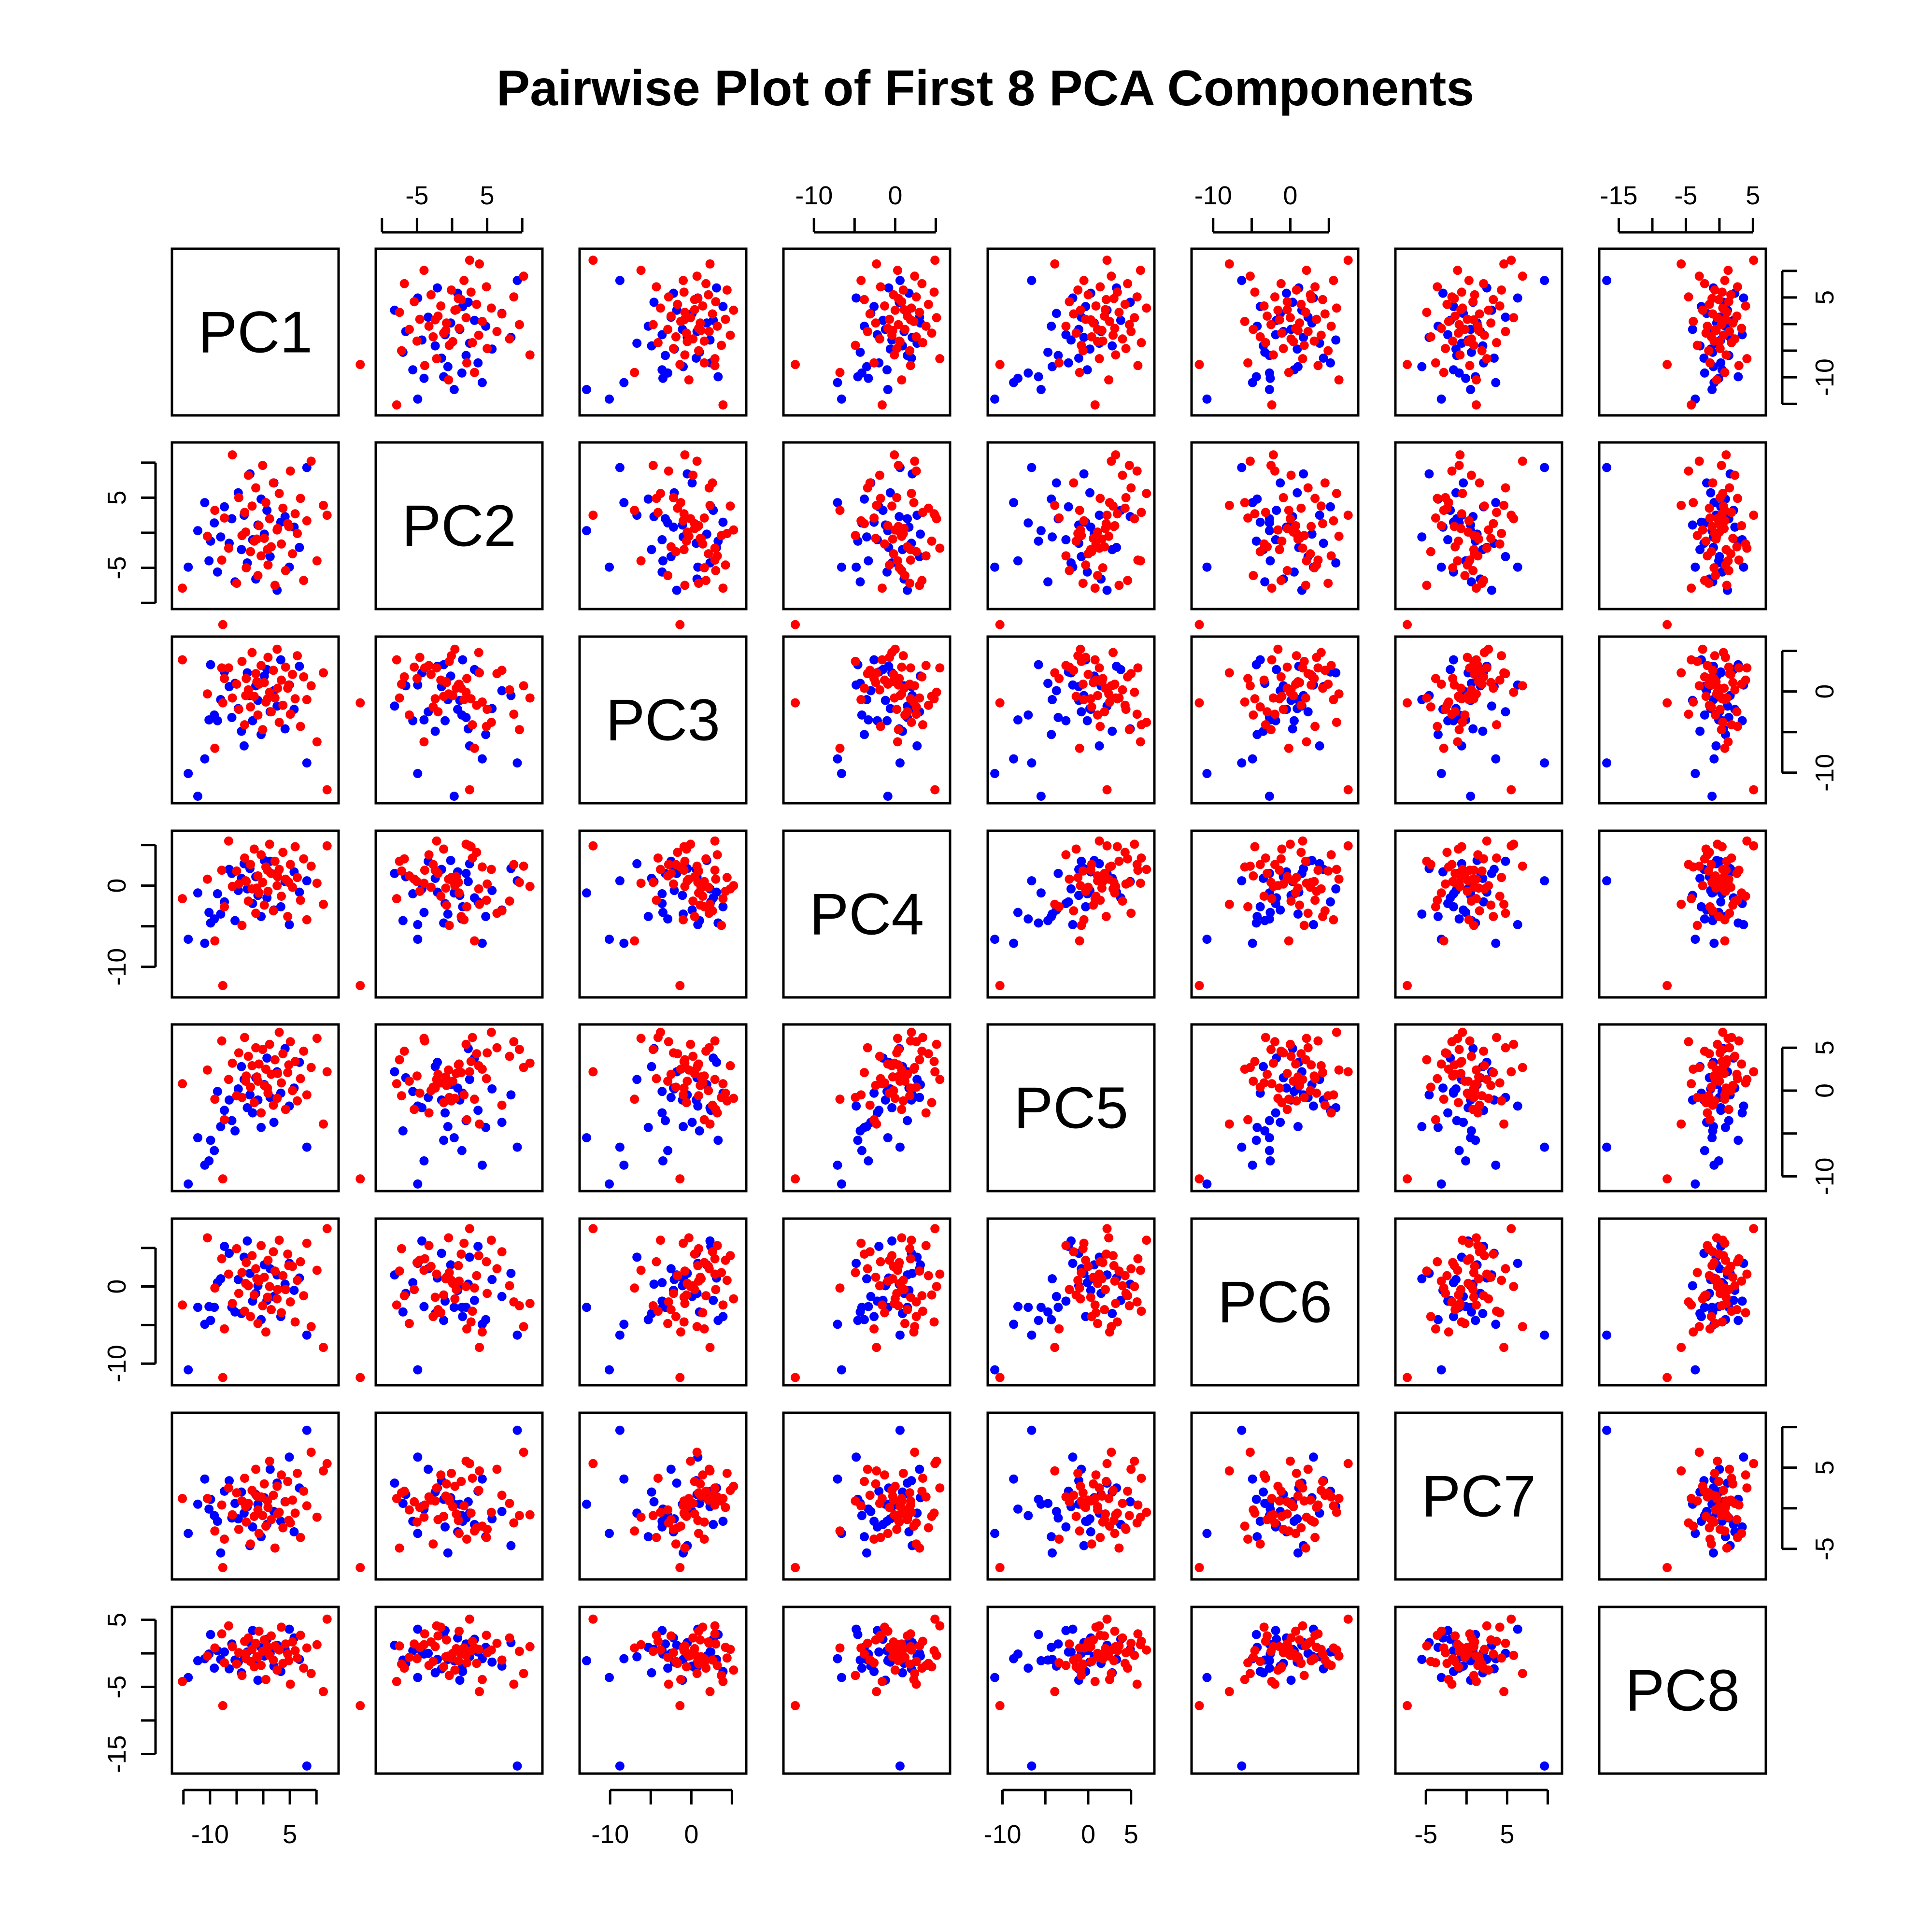 Image resolution: width=1932 pixels, height=1932 pixels. Describe the element at coordinates (255, 1302) in the screenshot. I see `panel-pc6-pc1` at that location.